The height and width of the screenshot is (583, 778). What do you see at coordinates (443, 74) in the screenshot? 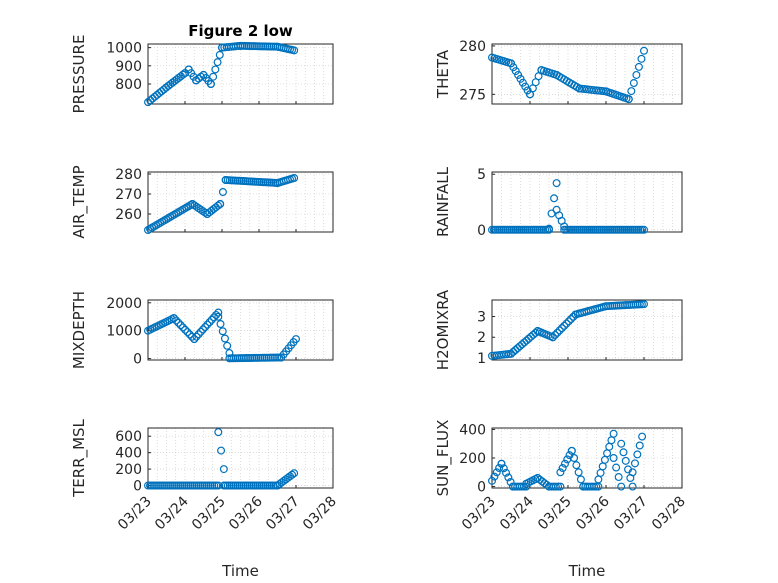
I see `y-axis-label: THETA` at bounding box center [443, 74].